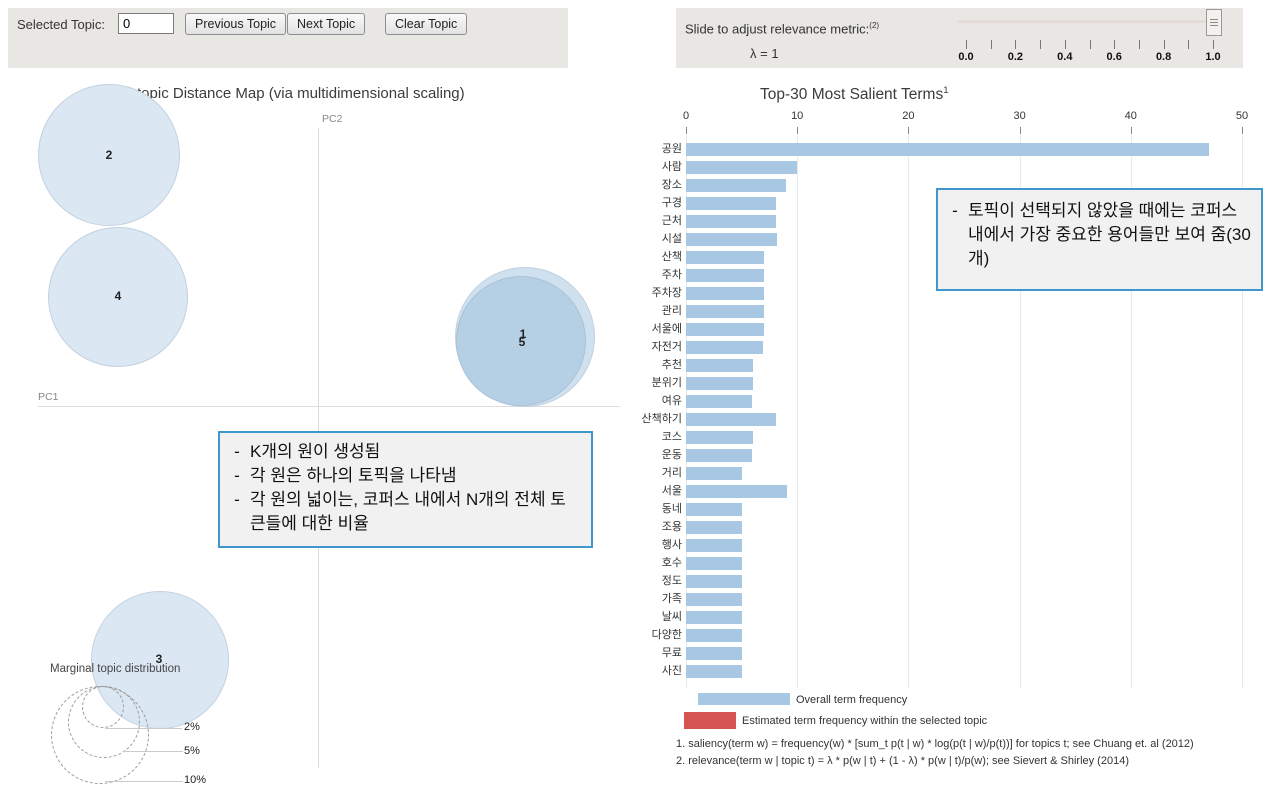  What do you see at coordinates (671, 203) in the screenshot?
I see `term-label: 구경` at bounding box center [671, 203].